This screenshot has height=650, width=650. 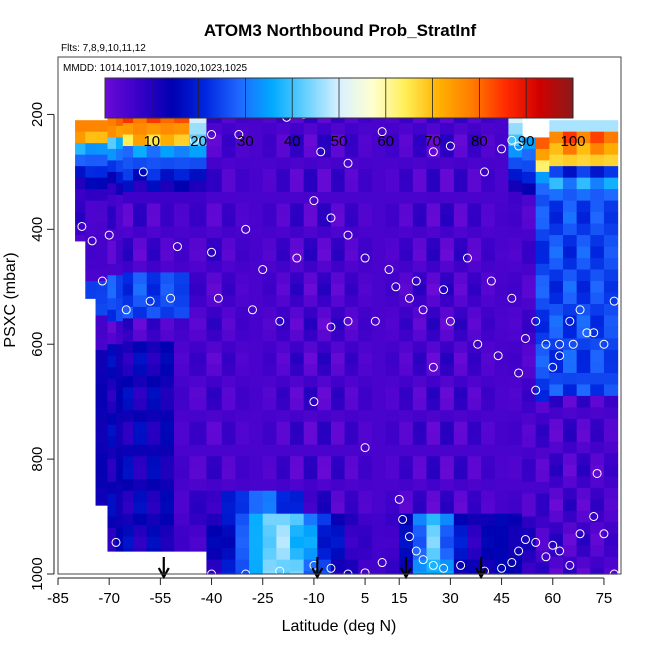 What do you see at coordinates (37, 344) in the screenshot?
I see `y-tick-label: 600` at bounding box center [37, 344].